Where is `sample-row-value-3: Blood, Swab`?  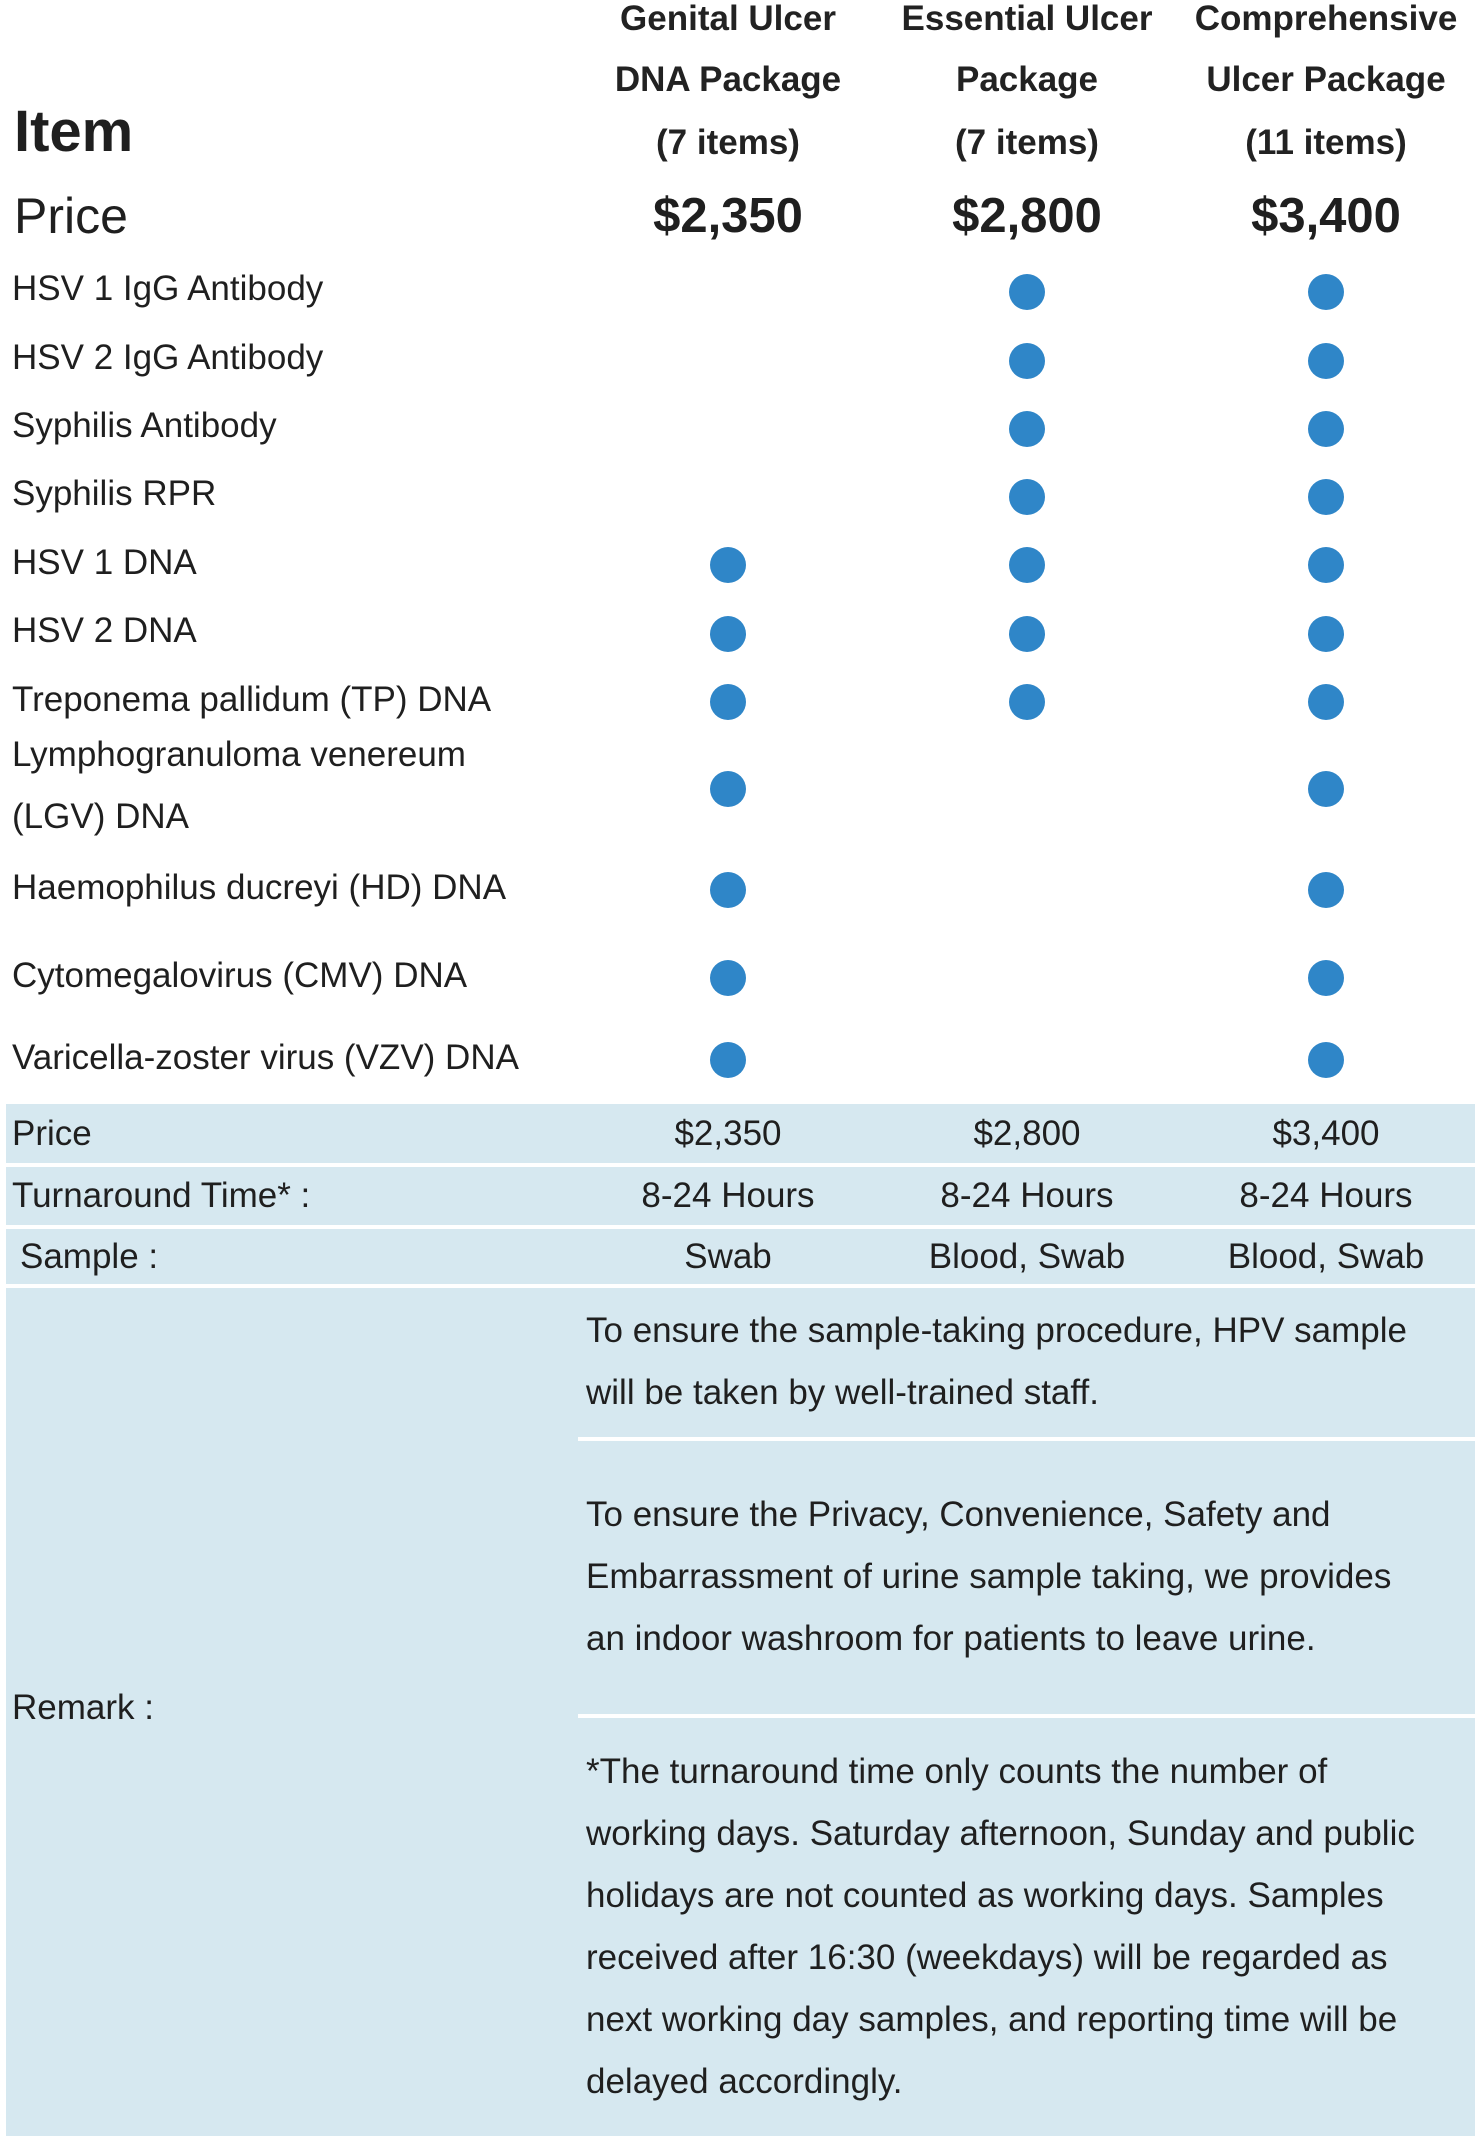
sample-row-value-3: Blood, Swab is located at coordinates (1326, 1256).